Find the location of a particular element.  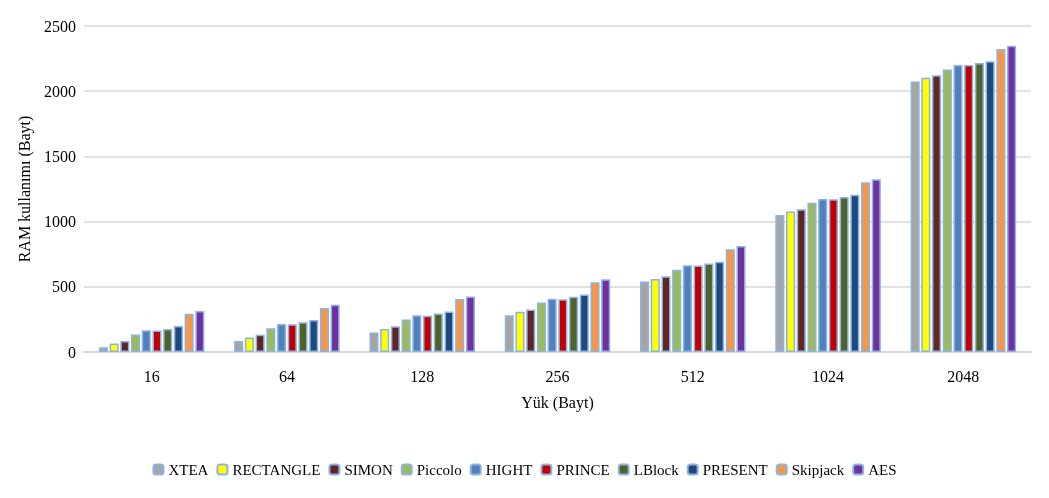

legend-label: Piccolo is located at coordinates (439, 469).